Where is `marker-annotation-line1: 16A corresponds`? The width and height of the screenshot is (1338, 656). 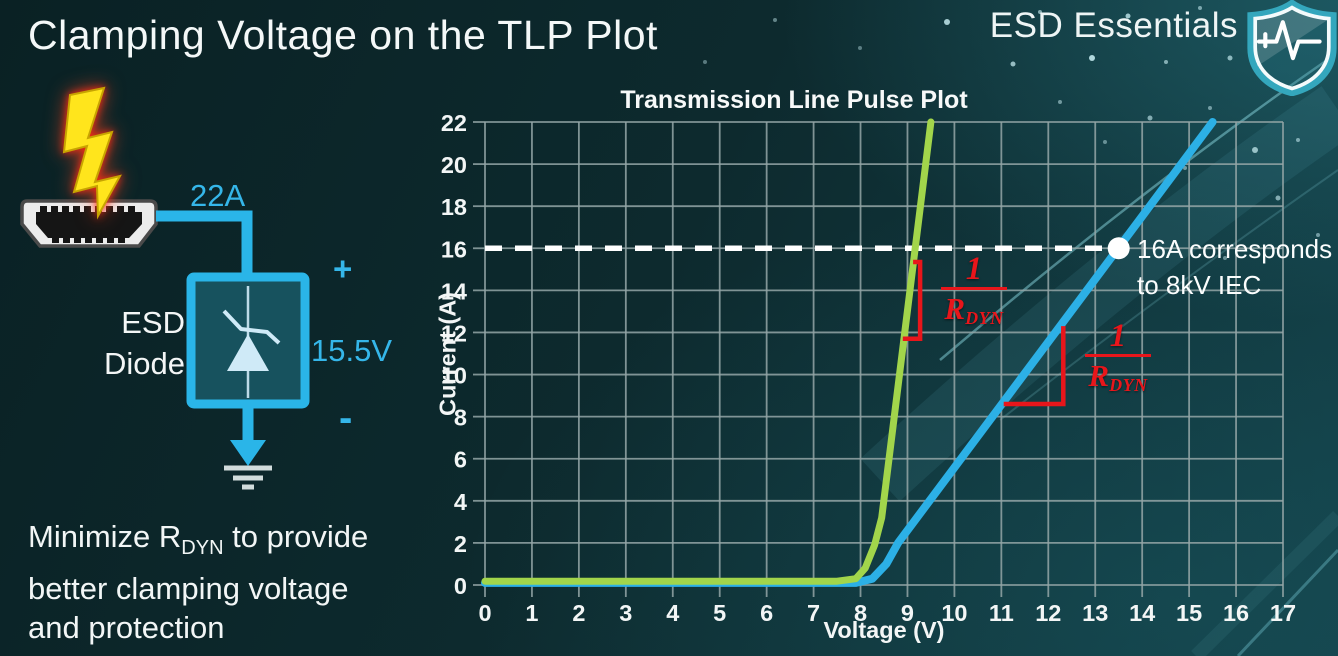 marker-annotation-line1: 16A corresponds is located at coordinates (1235, 249).